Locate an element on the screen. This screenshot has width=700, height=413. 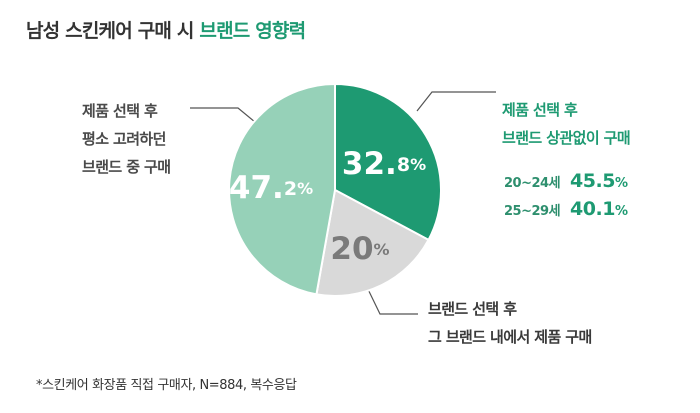
label-line: 브랜드 중 구매 is located at coordinates (126, 167).